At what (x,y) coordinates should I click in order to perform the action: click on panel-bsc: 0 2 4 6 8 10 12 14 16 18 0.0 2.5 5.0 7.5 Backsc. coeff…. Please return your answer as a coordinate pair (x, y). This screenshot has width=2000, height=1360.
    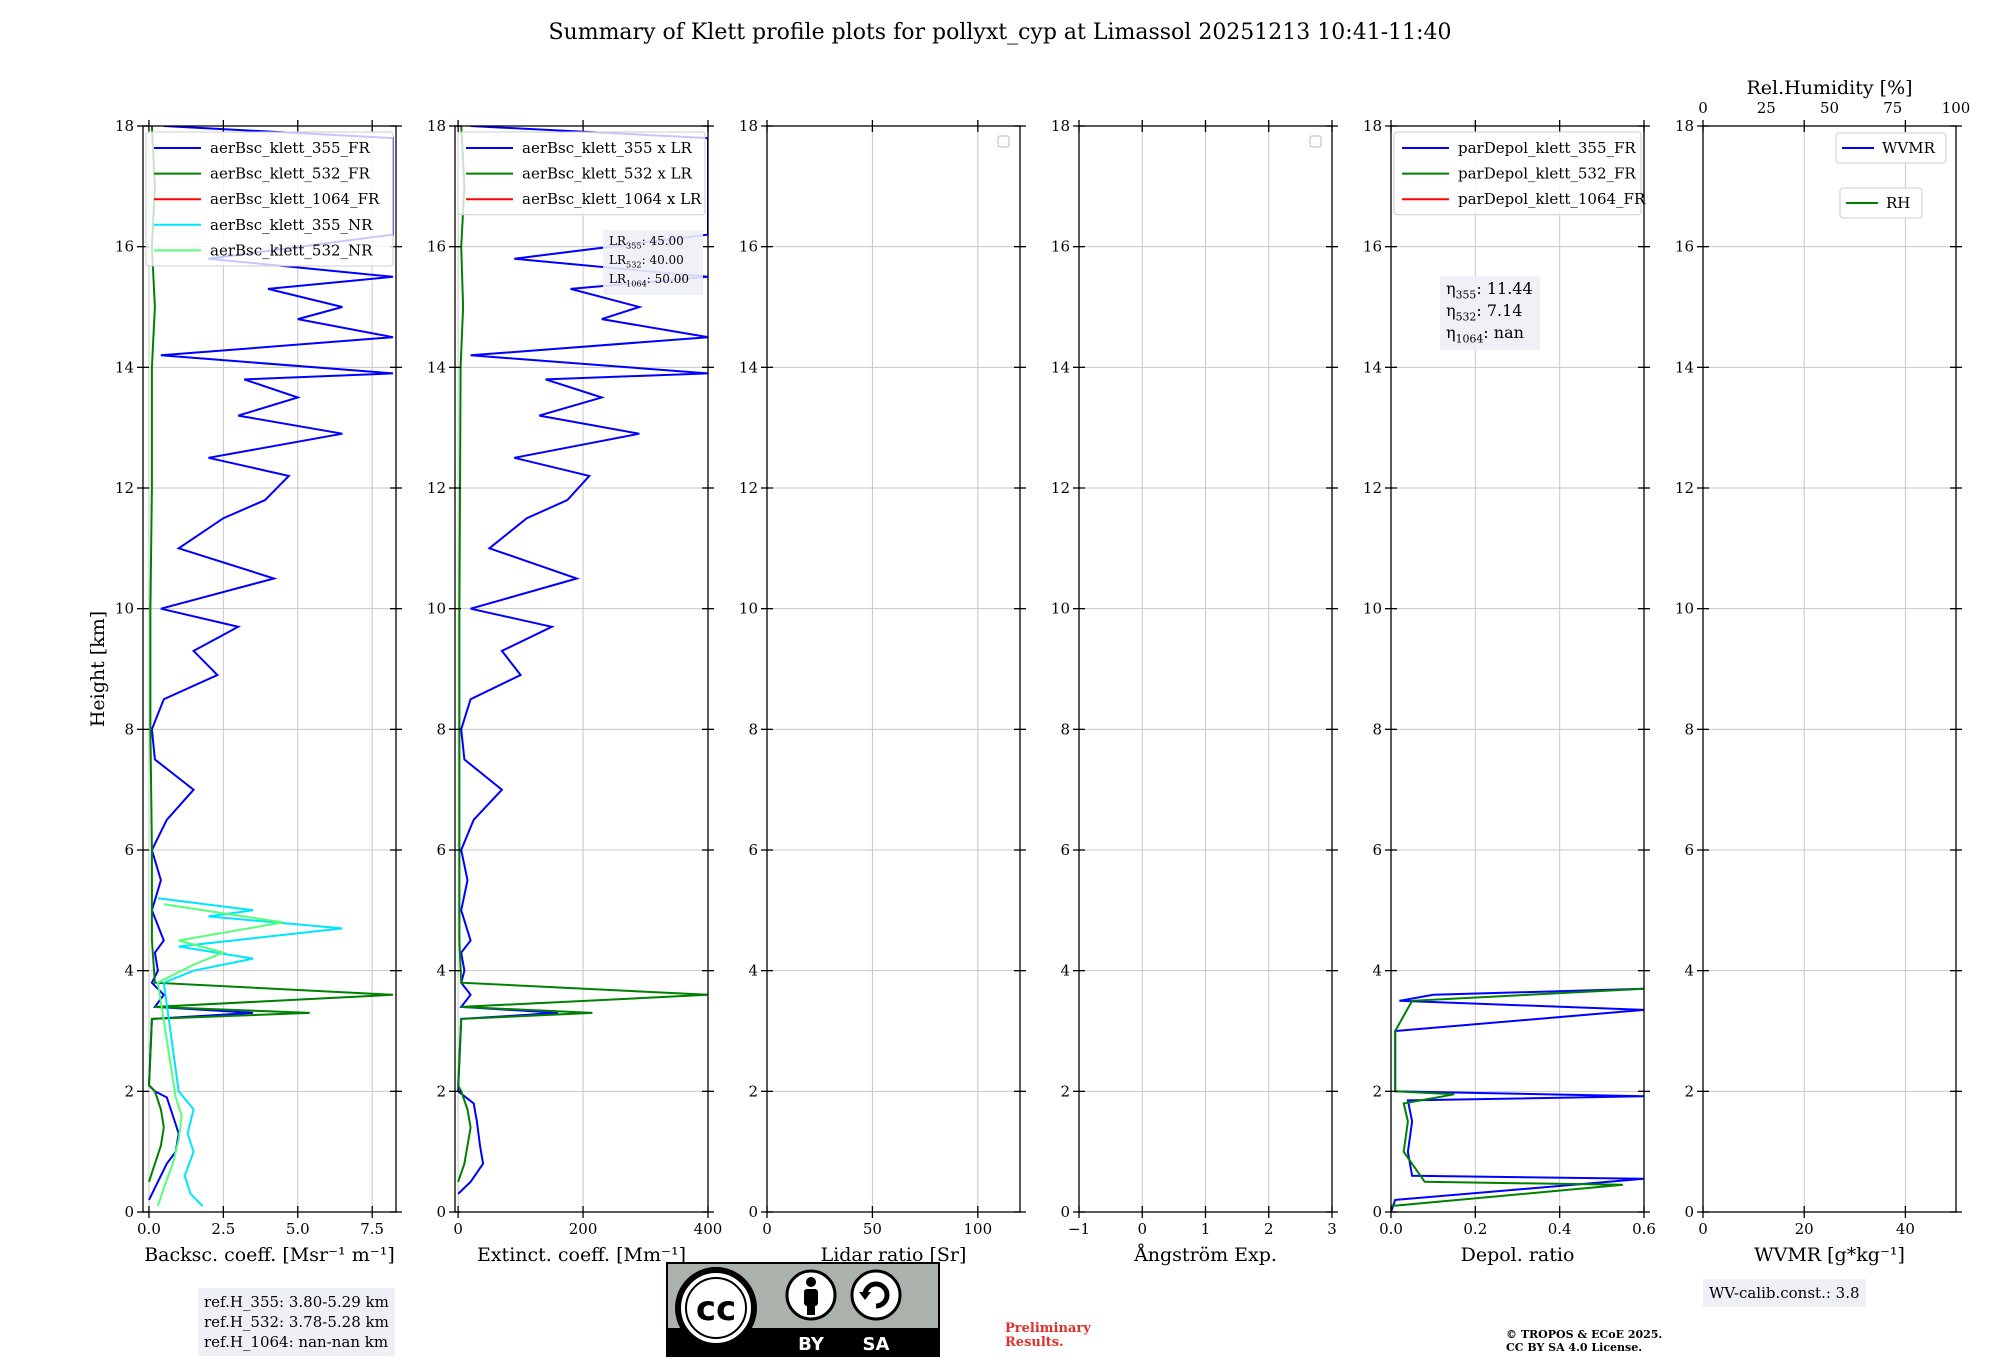
    Looking at the image, I should click on (258, 691).